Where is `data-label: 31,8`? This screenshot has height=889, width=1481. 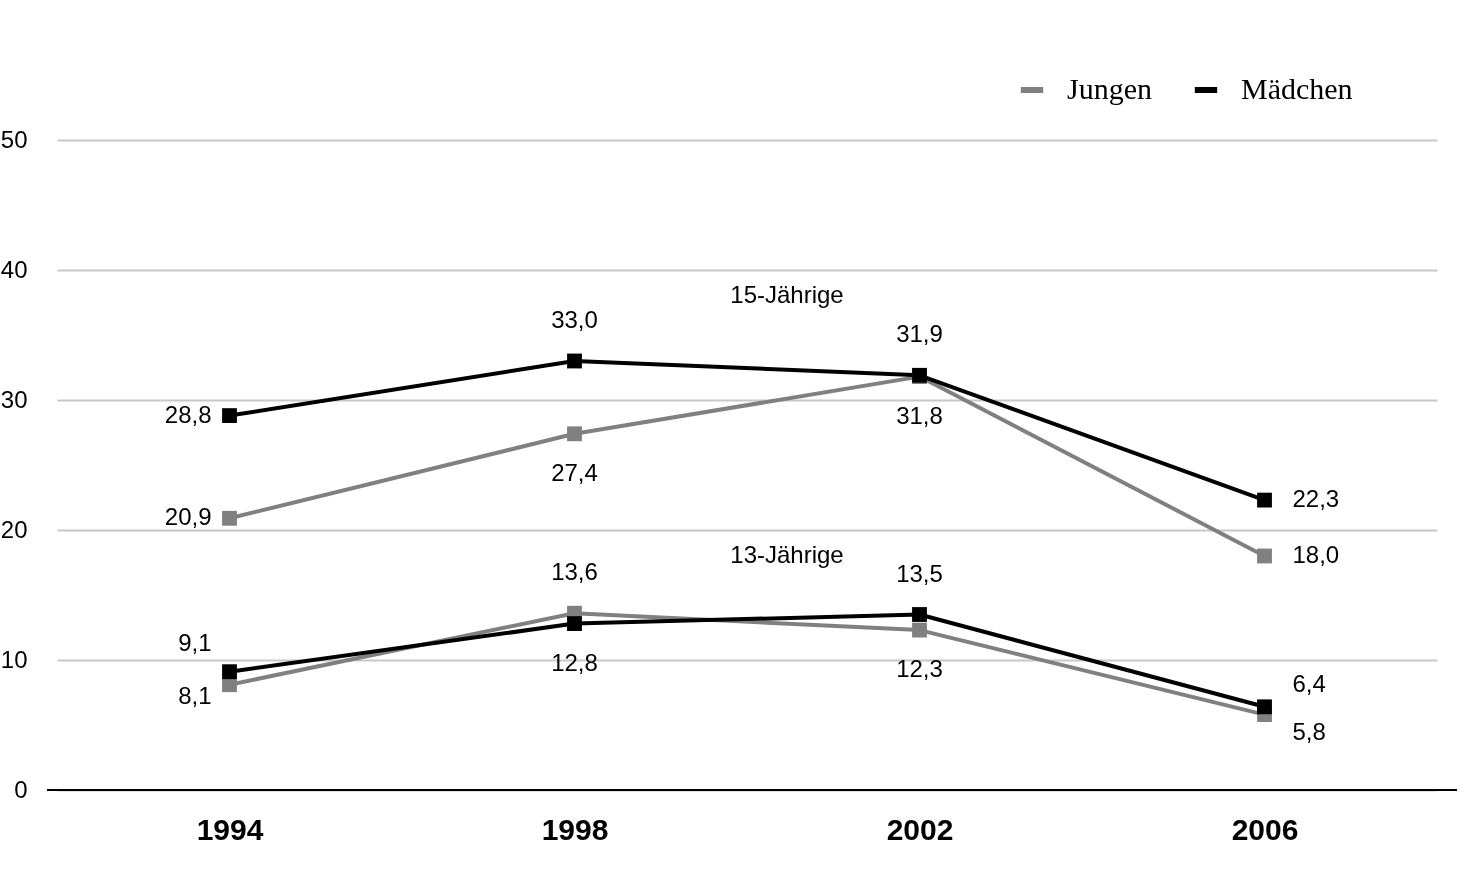 data-label: 31,8 is located at coordinates (919, 415).